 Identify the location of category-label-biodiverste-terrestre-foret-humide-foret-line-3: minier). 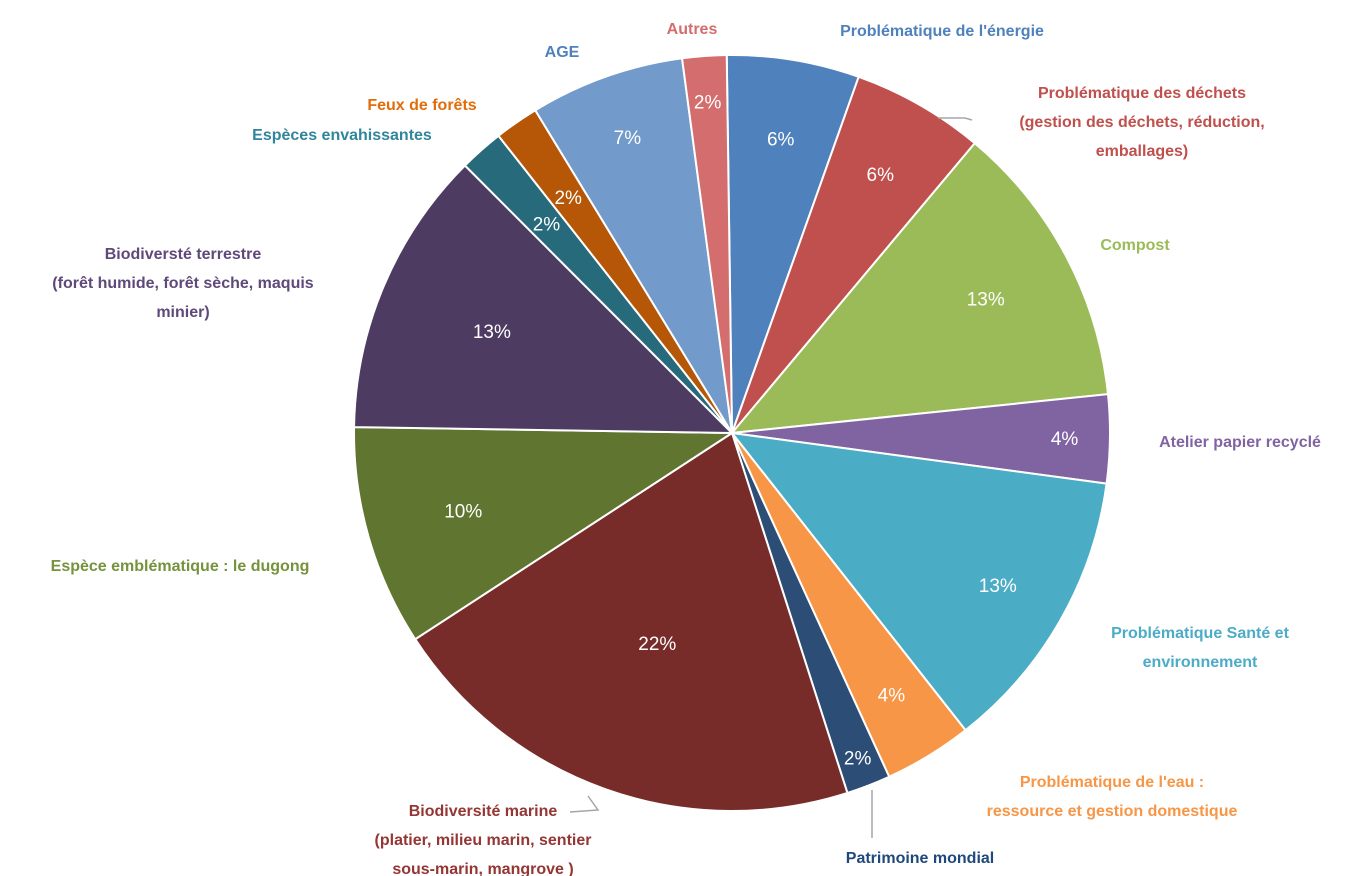
(182, 312).